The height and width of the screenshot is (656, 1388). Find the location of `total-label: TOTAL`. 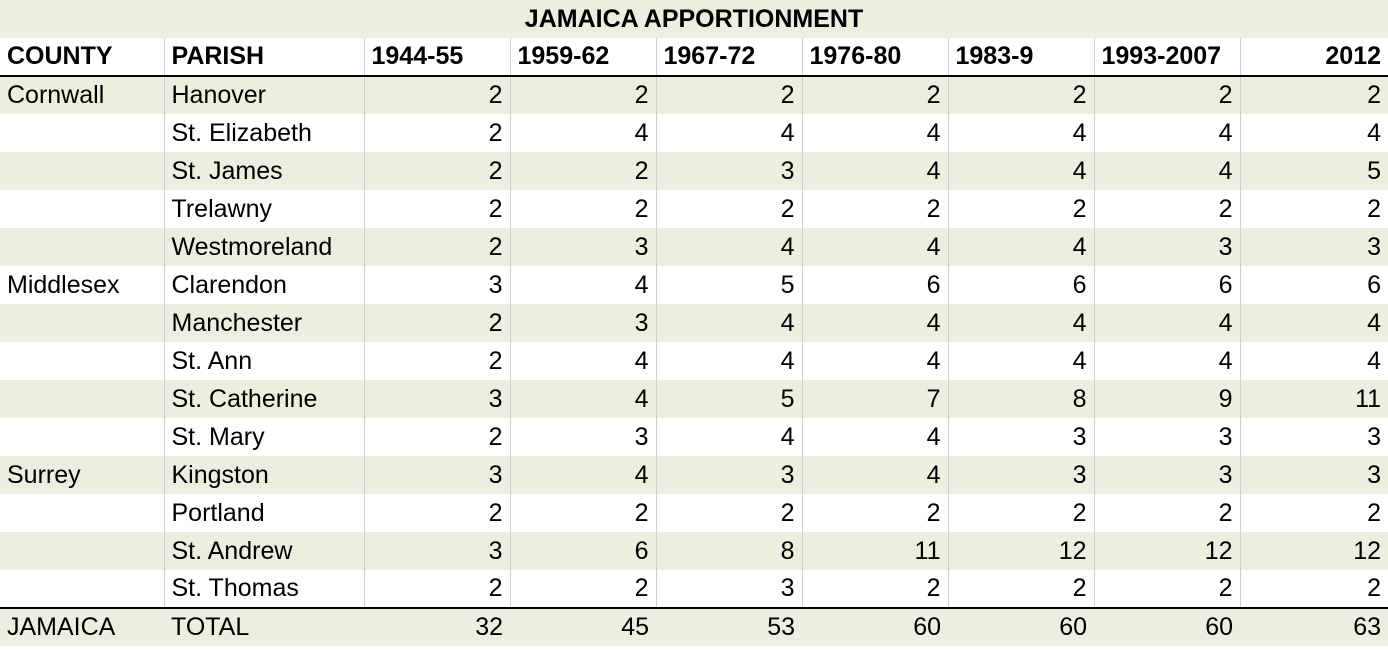

total-label: TOTAL is located at coordinates (264, 626).